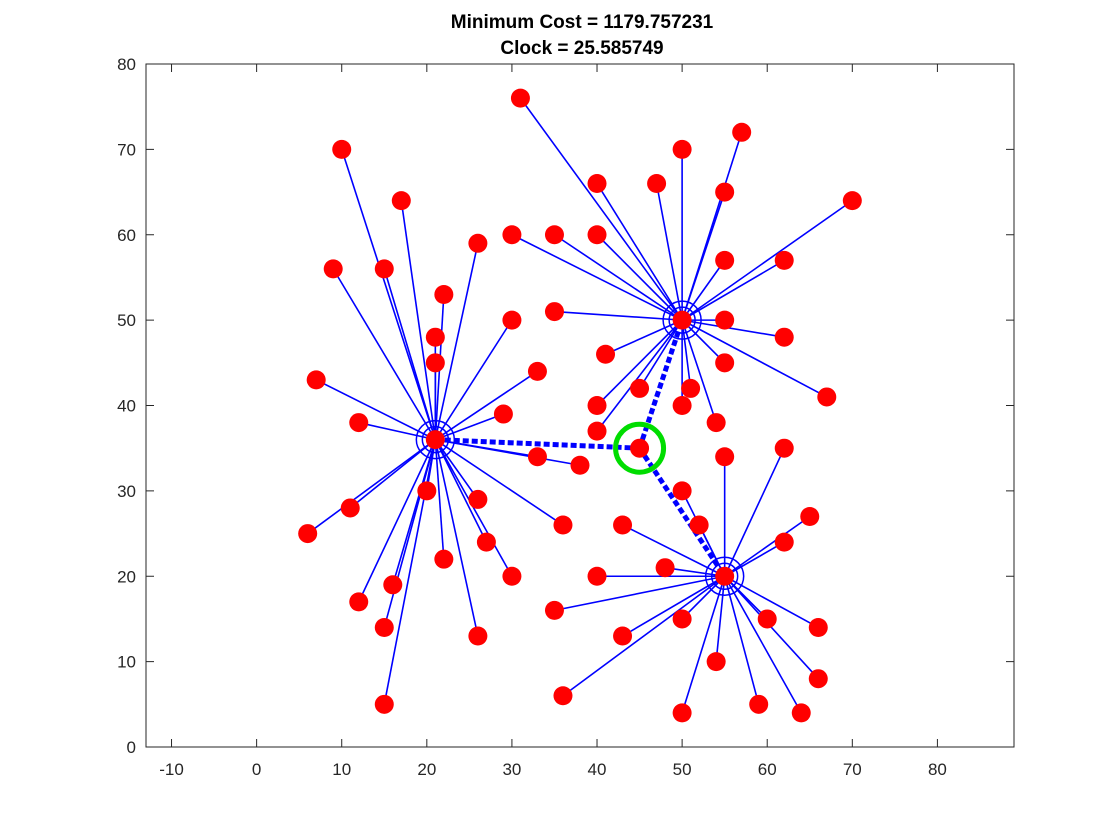 The width and height of the screenshot is (1120, 840). Describe the element at coordinates (126, 491) in the screenshot. I see `y-tick-label: 30` at that location.